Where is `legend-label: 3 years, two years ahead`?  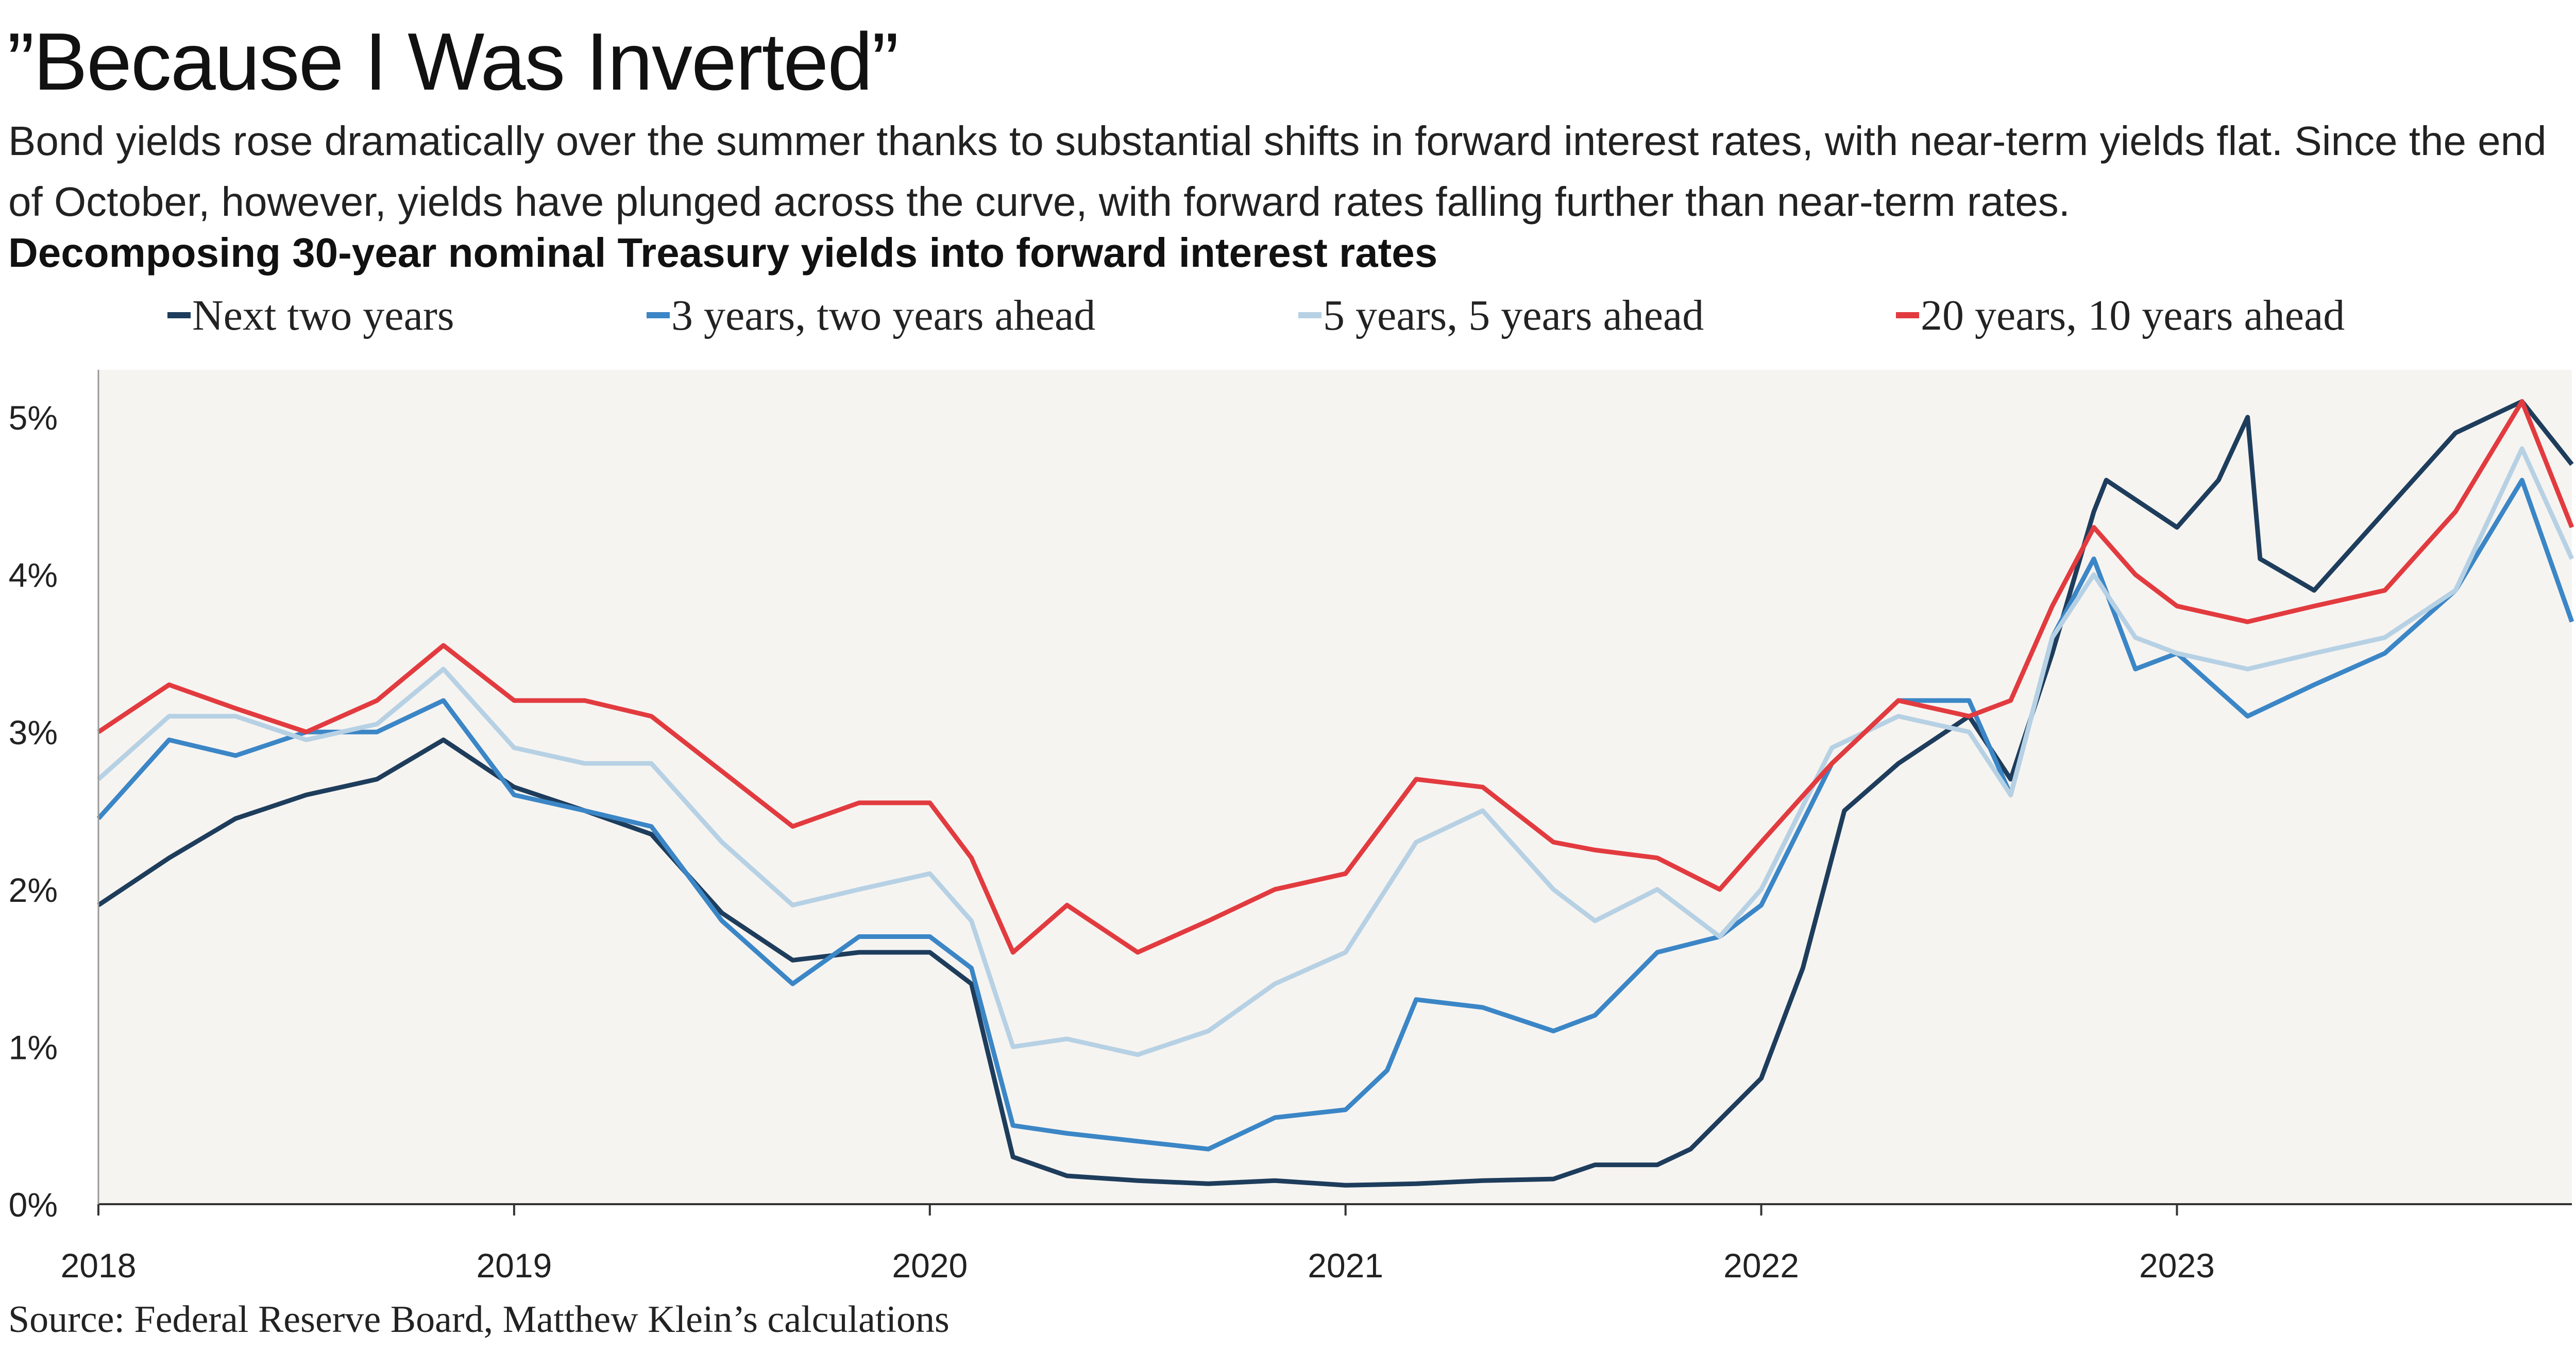
legend-label: 3 years, two years ahead is located at coordinates (883, 315).